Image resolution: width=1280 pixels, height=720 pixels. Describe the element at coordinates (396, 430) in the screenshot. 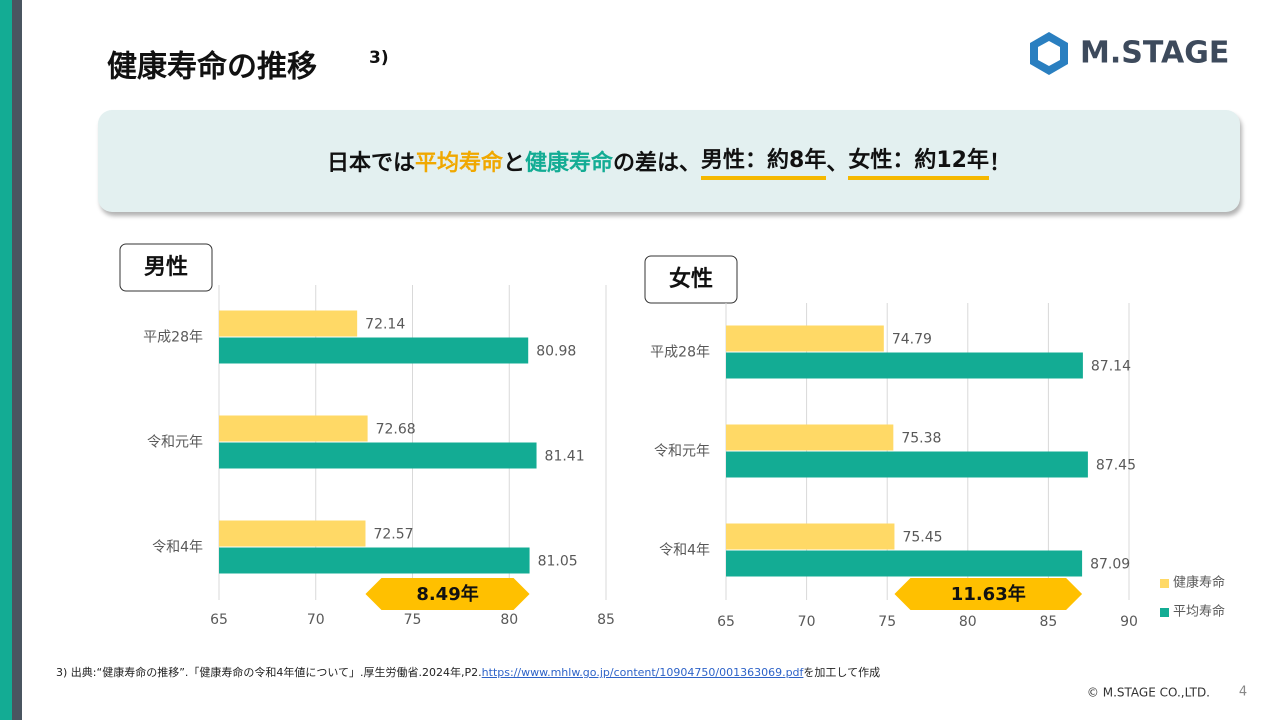

I see `value-label: 72.68` at that location.